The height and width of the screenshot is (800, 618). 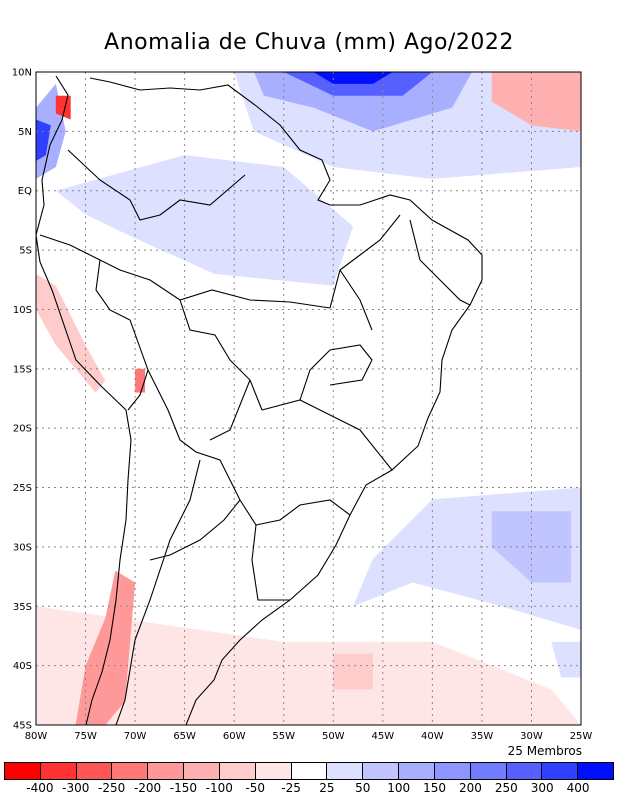 What do you see at coordinates (22, 726) in the screenshot?
I see `lat-tick-label: 45S` at bounding box center [22, 726].